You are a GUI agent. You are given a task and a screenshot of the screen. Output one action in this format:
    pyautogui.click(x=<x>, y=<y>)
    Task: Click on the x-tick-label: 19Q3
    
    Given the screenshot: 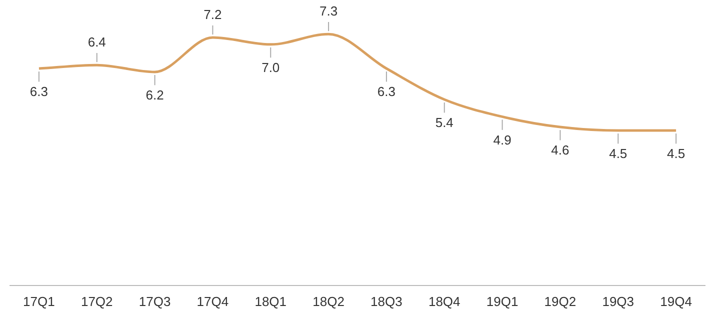 What is the action you would take?
    pyautogui.click(x=618, y=301)
    